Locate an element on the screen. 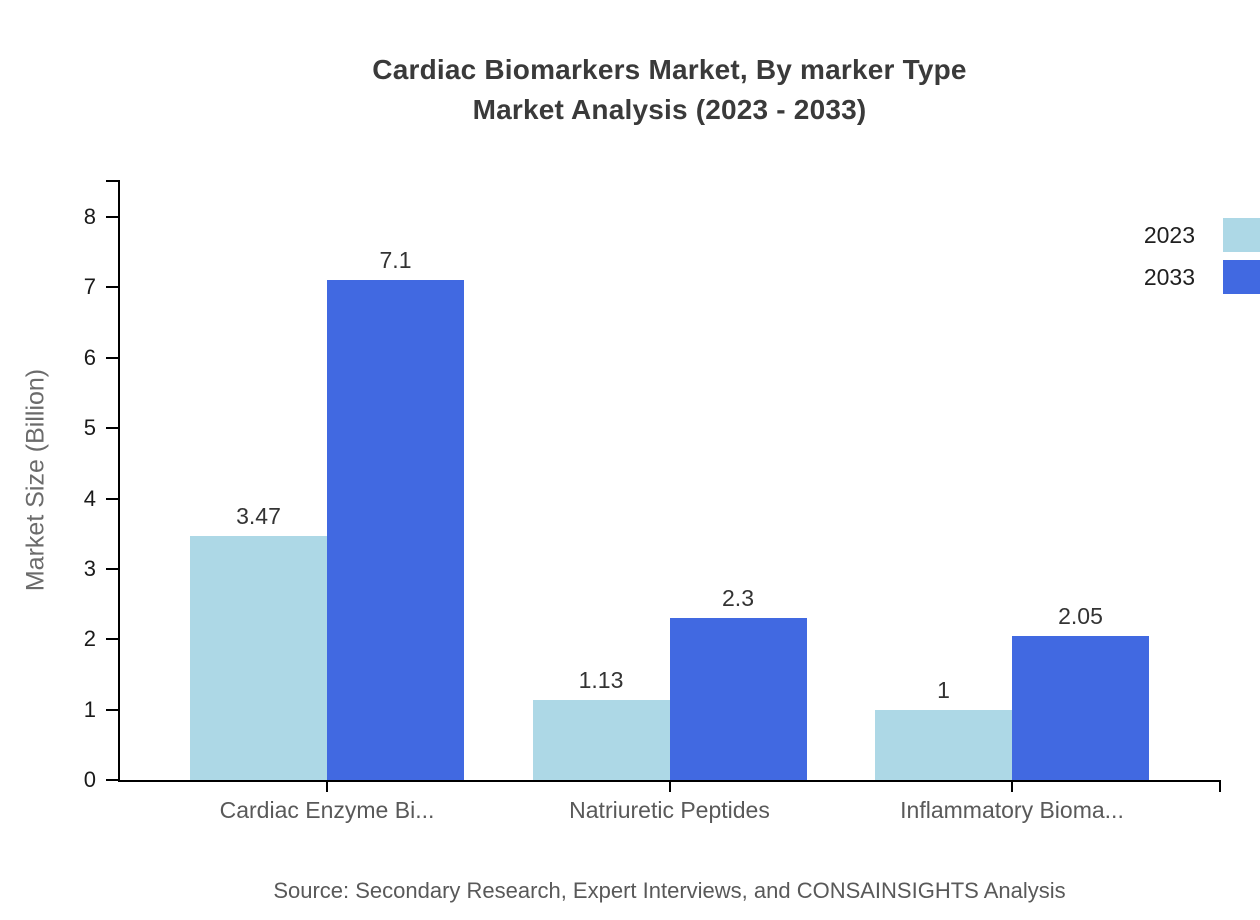 The image size is (1260, 920). legend: 2023 2033 is located at coordinates (1202, 260).